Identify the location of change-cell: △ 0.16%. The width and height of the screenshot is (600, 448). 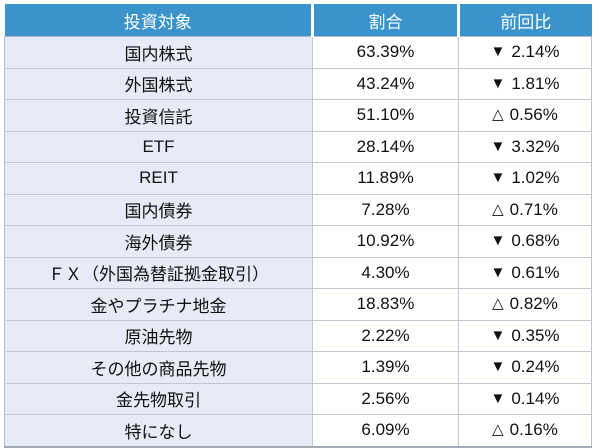
(525, 431).